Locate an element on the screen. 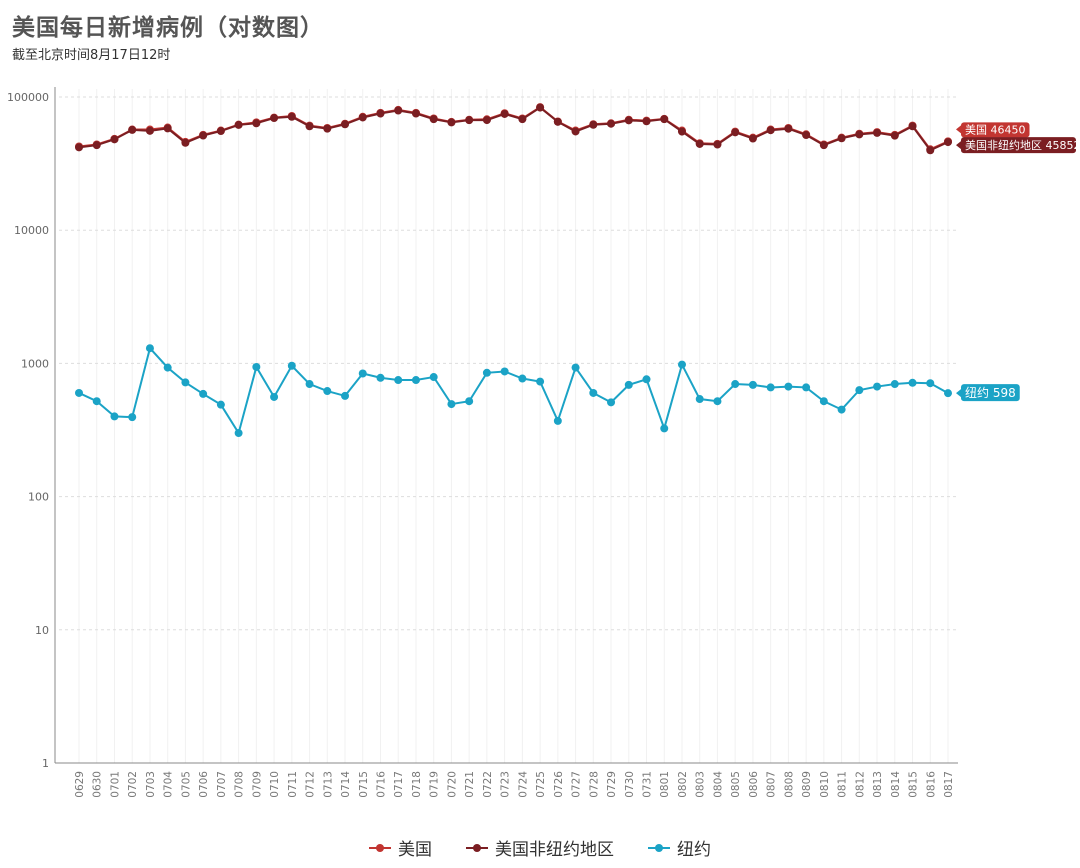  x-tick-label: 0722 is located at coordinates (488, 784).